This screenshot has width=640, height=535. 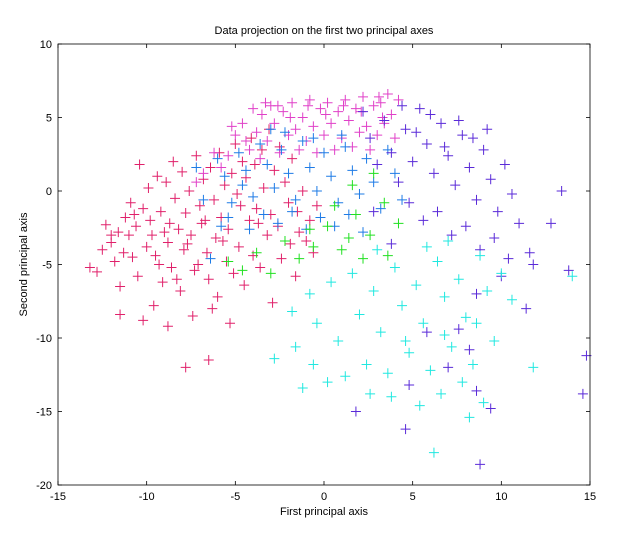 What do you see at coordinates (49, 192) in the screenshot?
I see `y-tick-label-4: 0` at bounding box center [49, 192].